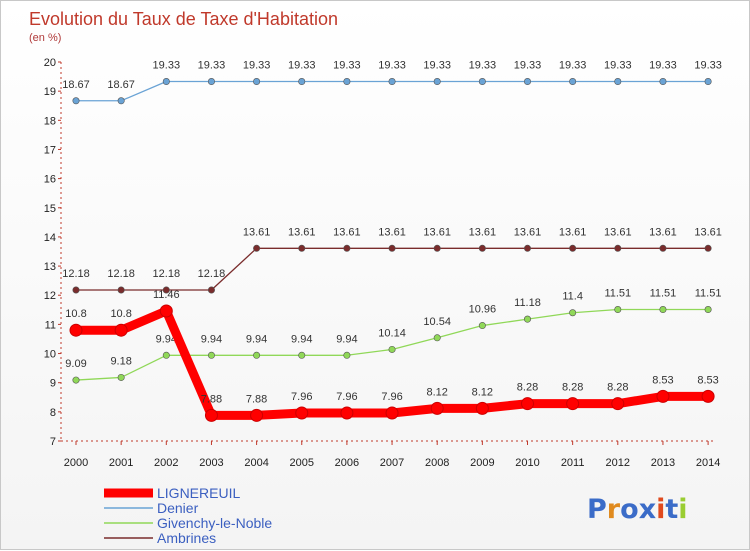  What do you see at coordinates (347, 82) in the screenshot?
I see `point-denier-2006` at bounding box center [347, 82].